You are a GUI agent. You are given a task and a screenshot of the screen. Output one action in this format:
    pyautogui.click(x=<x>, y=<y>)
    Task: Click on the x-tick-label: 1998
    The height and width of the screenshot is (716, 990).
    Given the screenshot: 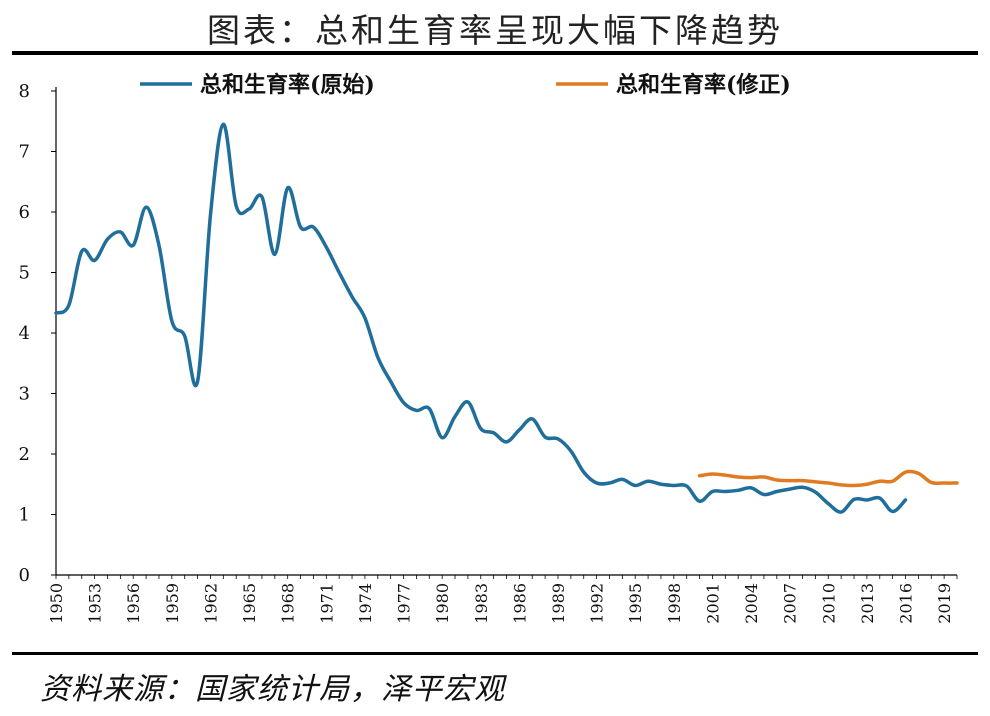 What is the action you would take?
    pyautogui.click(x=674, y=603)
    